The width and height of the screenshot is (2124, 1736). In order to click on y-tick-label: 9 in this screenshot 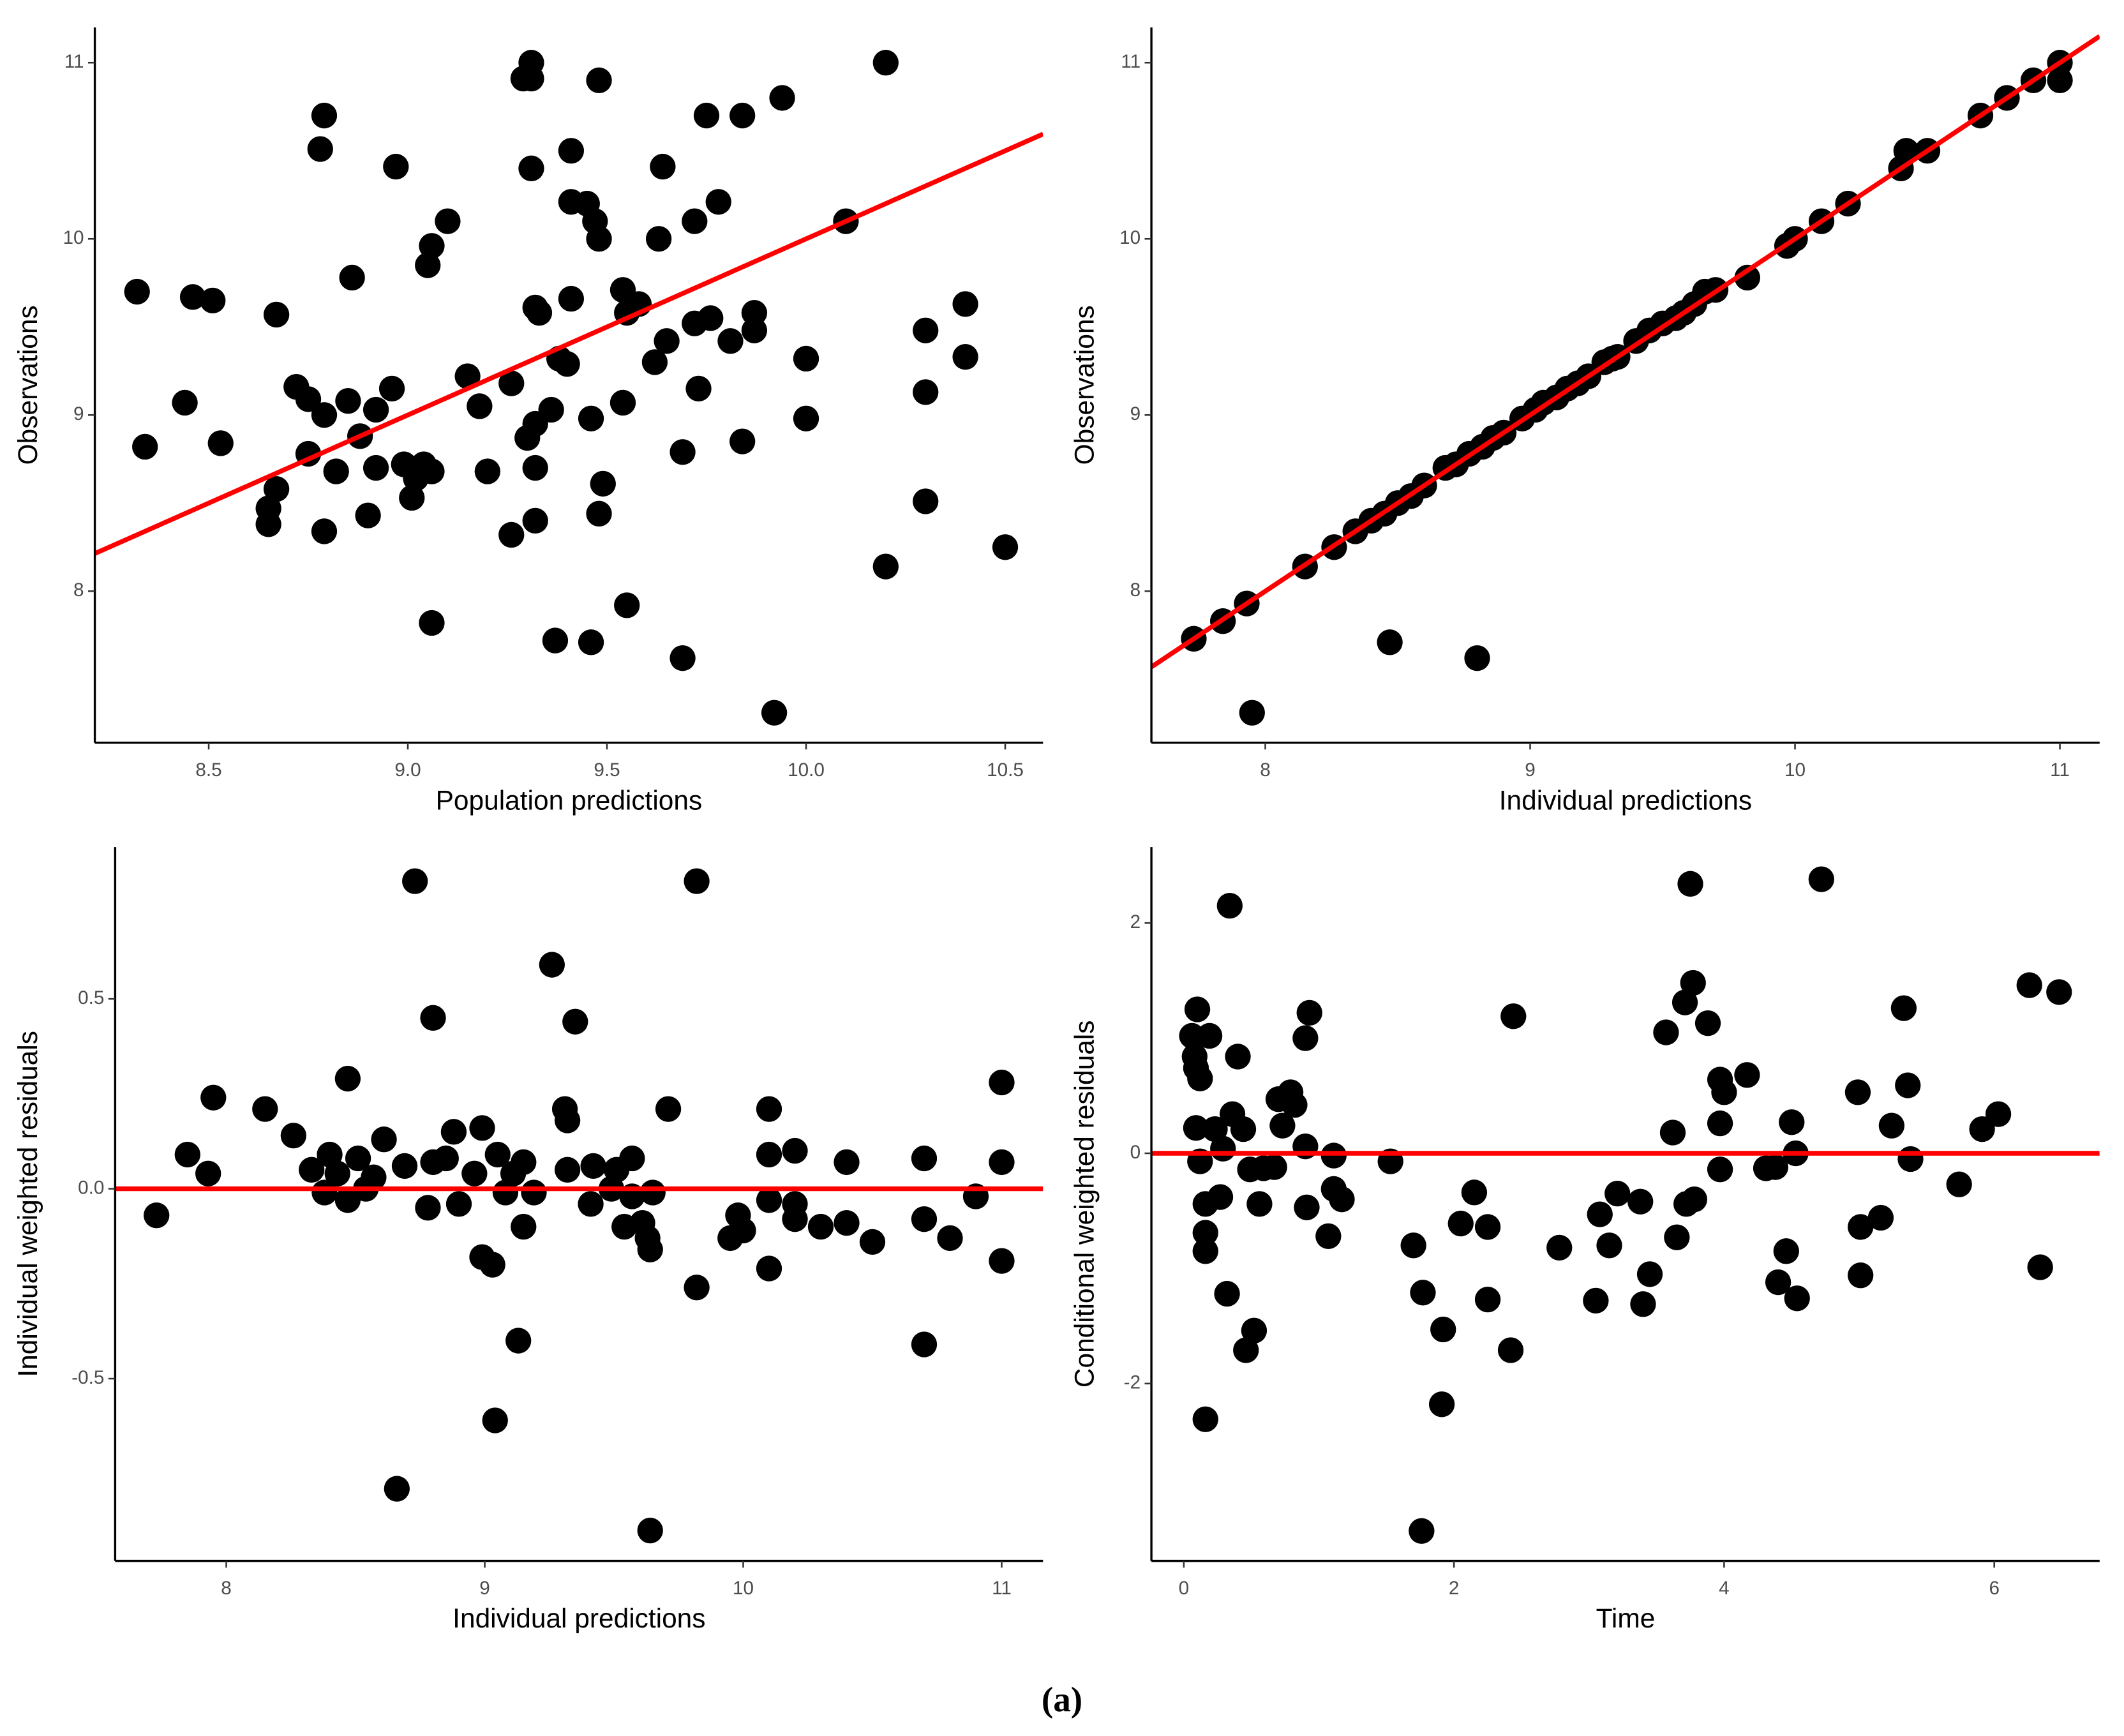, I will do `click(1135, 413)`.